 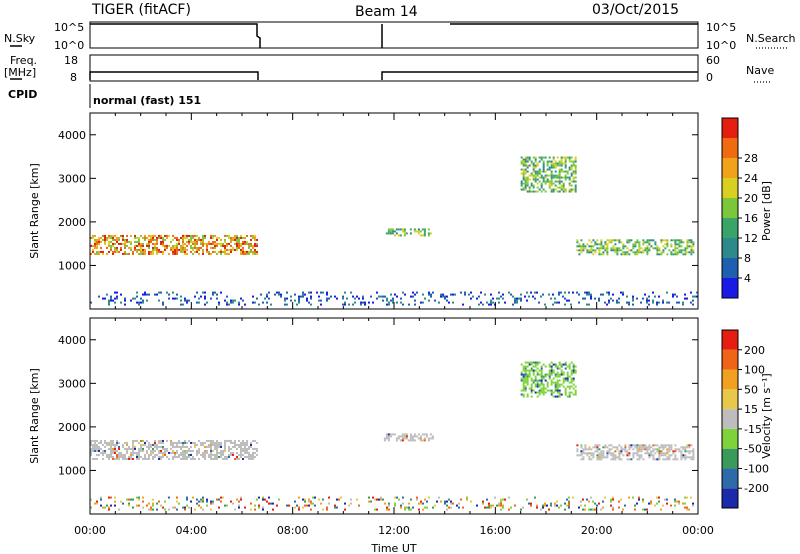 I want to click on nave-tick-bottom: 0, so click(x=709, y=77).